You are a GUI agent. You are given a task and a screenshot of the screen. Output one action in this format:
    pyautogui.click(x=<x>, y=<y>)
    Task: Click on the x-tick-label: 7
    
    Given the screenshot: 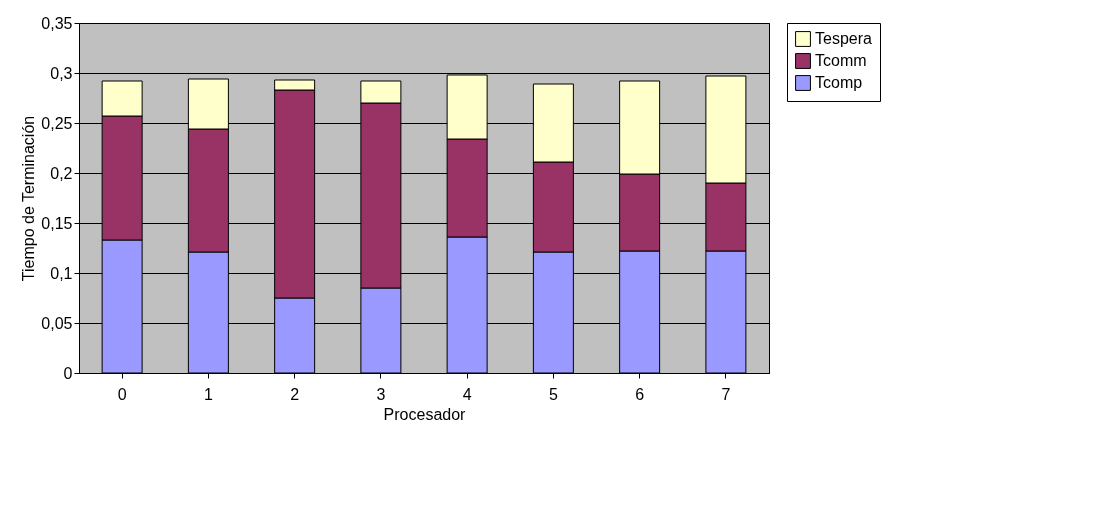 What is the action you would take?
    pyautogui.click(x=726, y=394)
    